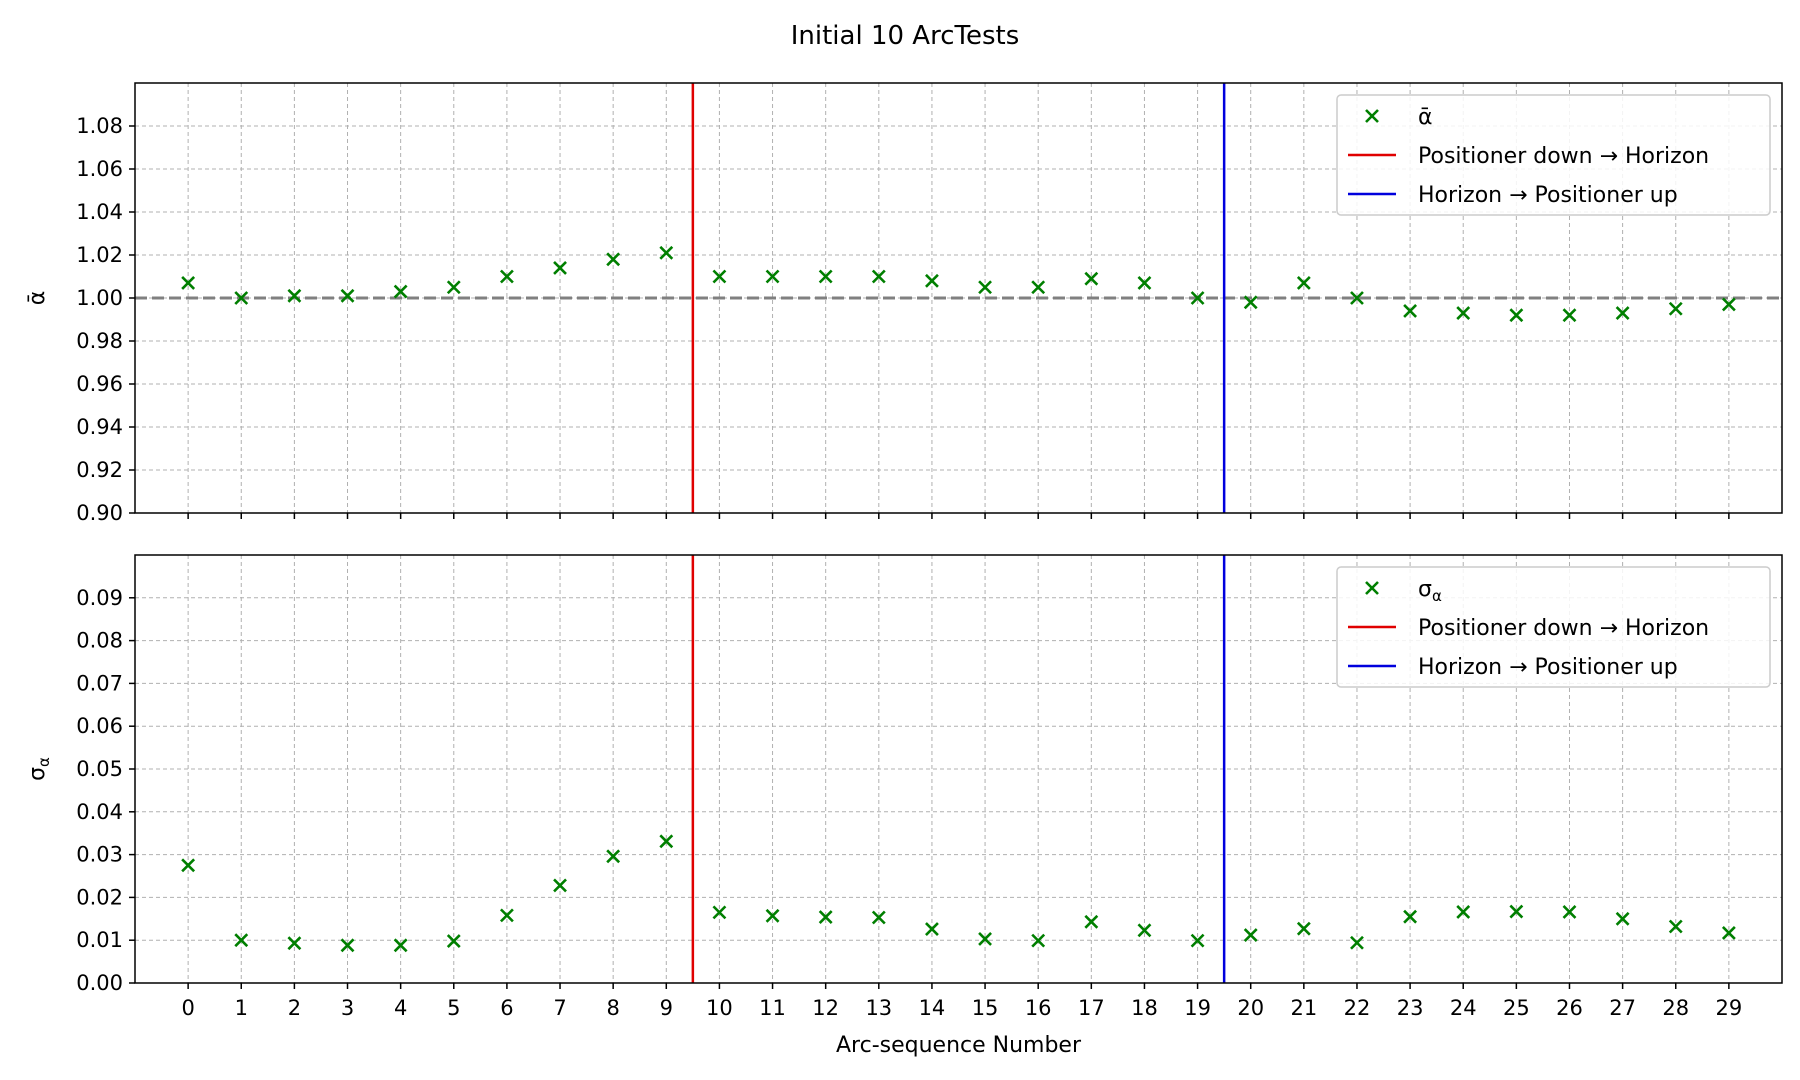 This screenshot has height=1080, width=1800. I want to click on x-tick-label: 9, so click(666, 1008).